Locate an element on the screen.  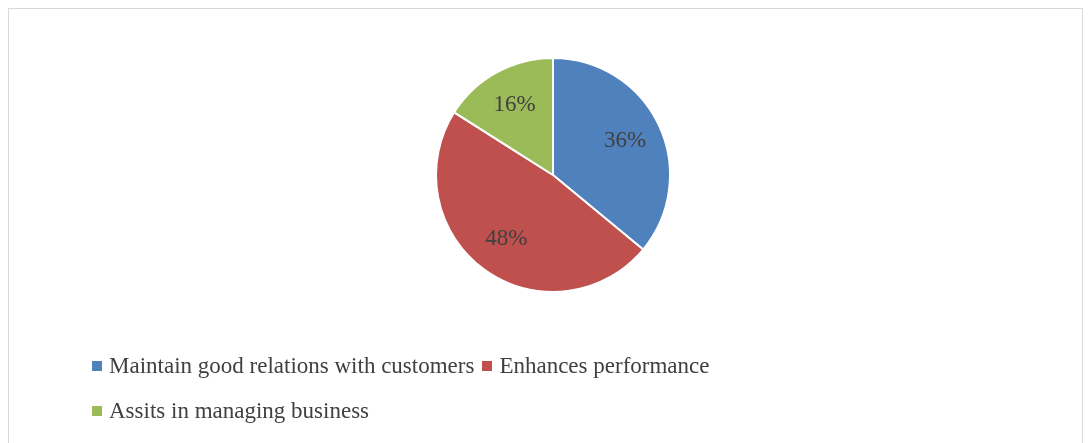
data-label: 36% is located at coordinates (625, 140).